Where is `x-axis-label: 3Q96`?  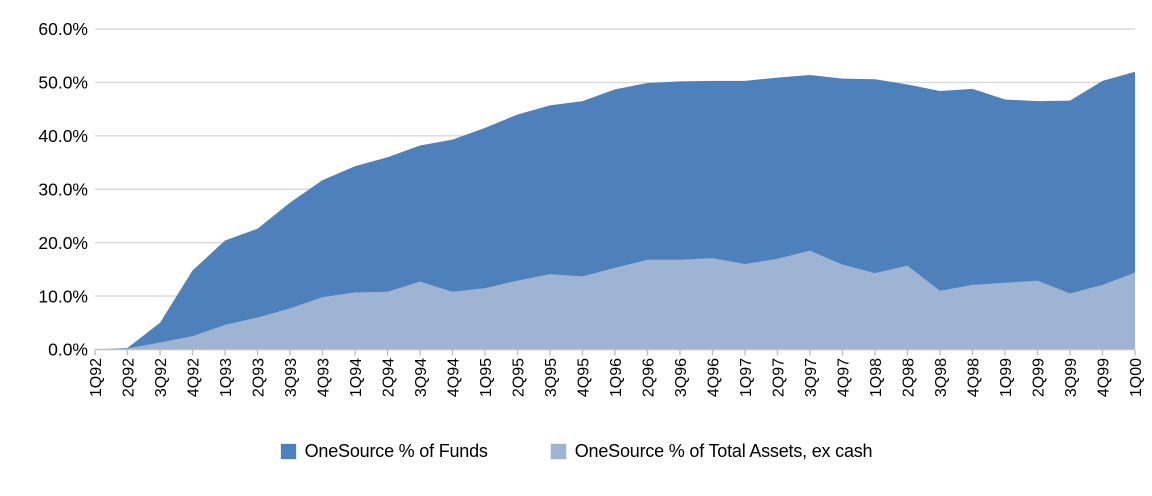 x-axis-label: 3Q96 is located at coordinates (681, 377).